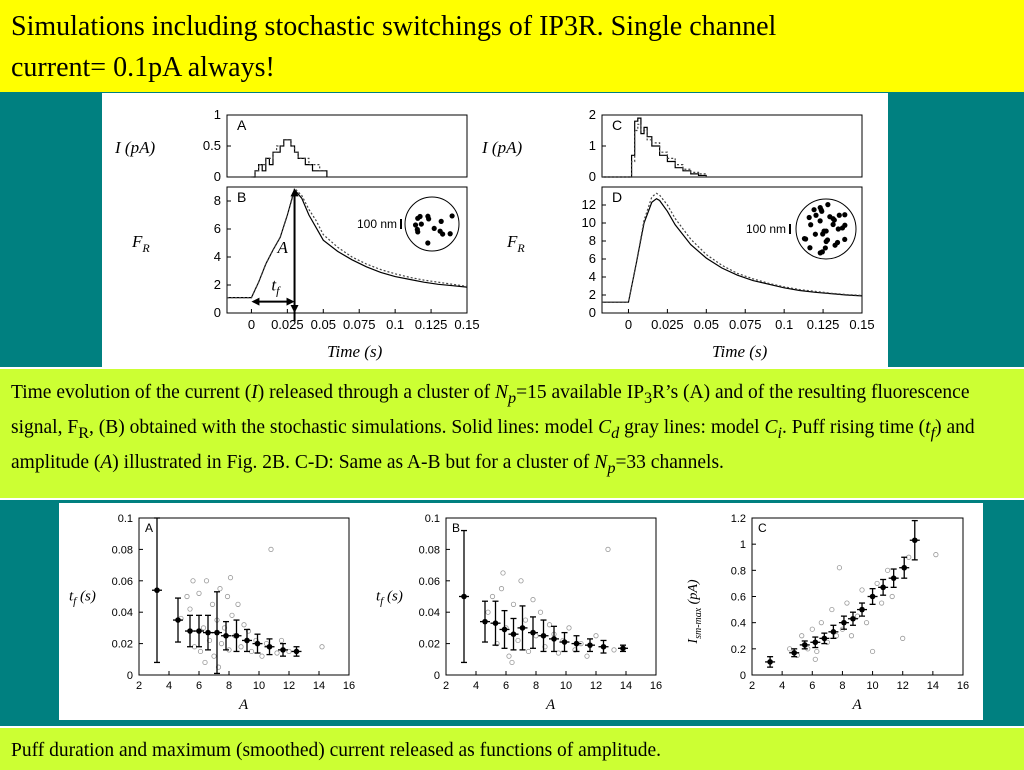 This screenshot has height=770, width=1024. I want to click on x-tick-label: 4, so click(169, 686).